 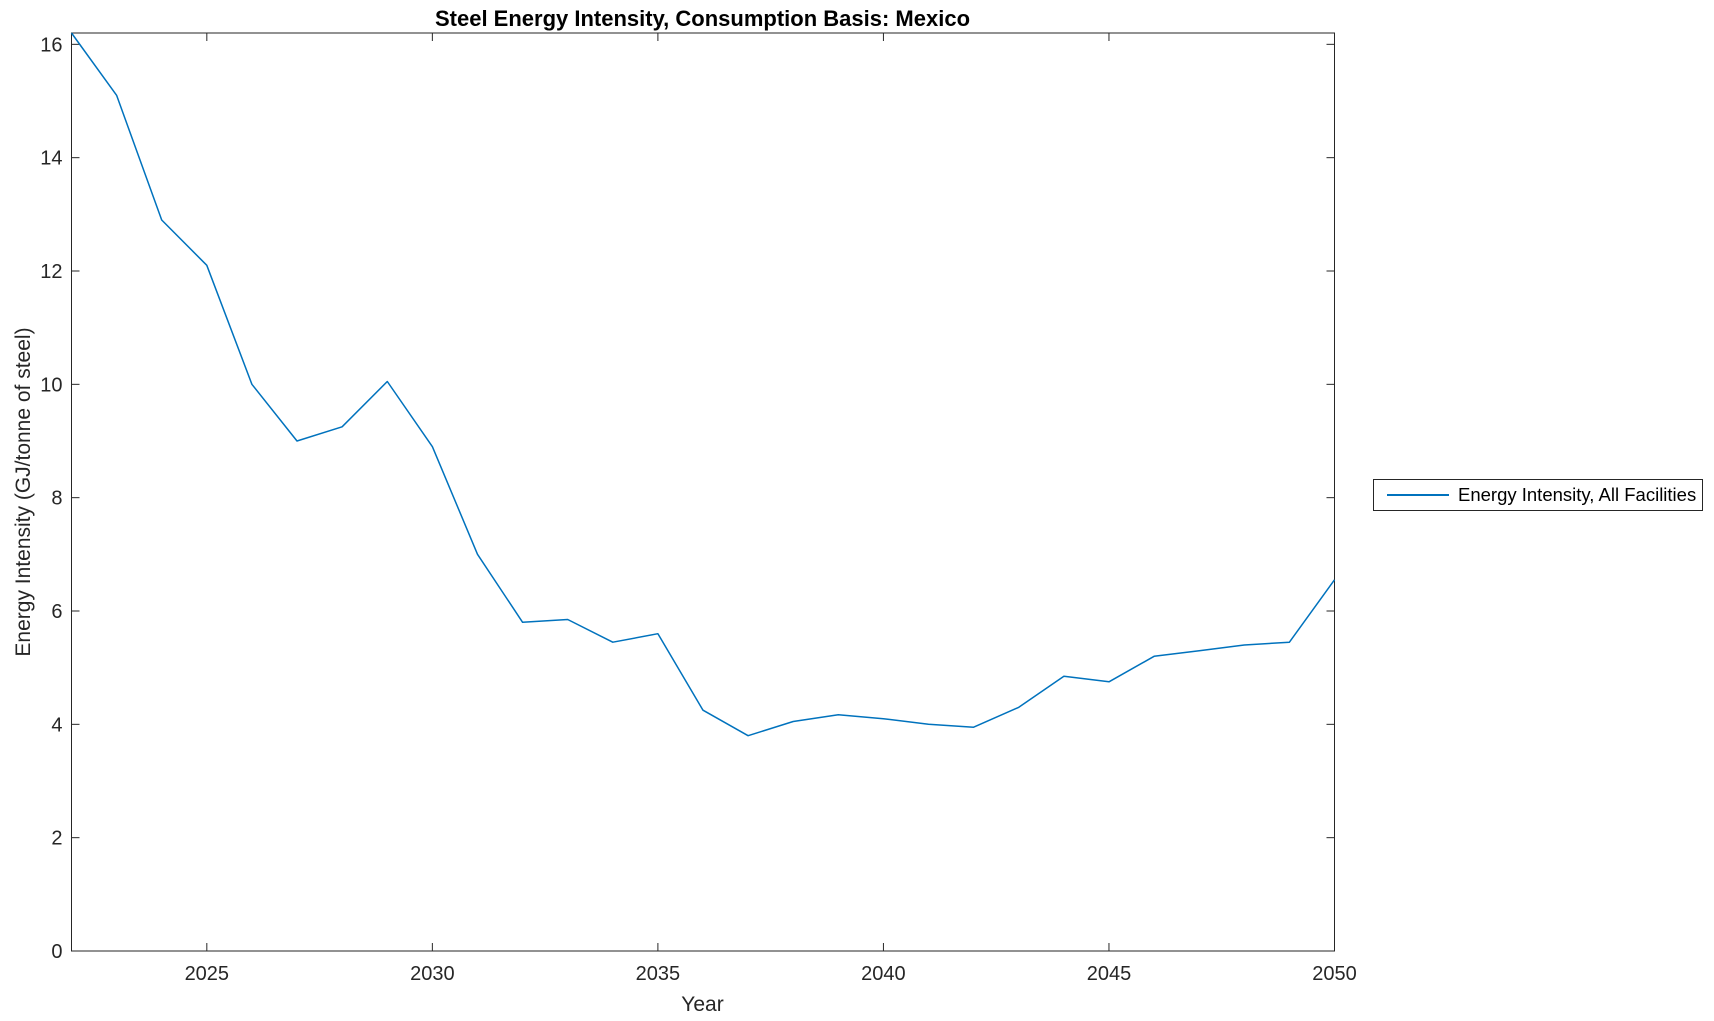 I want to click on x-axis-label: Year, so click(x=702, y=1004).